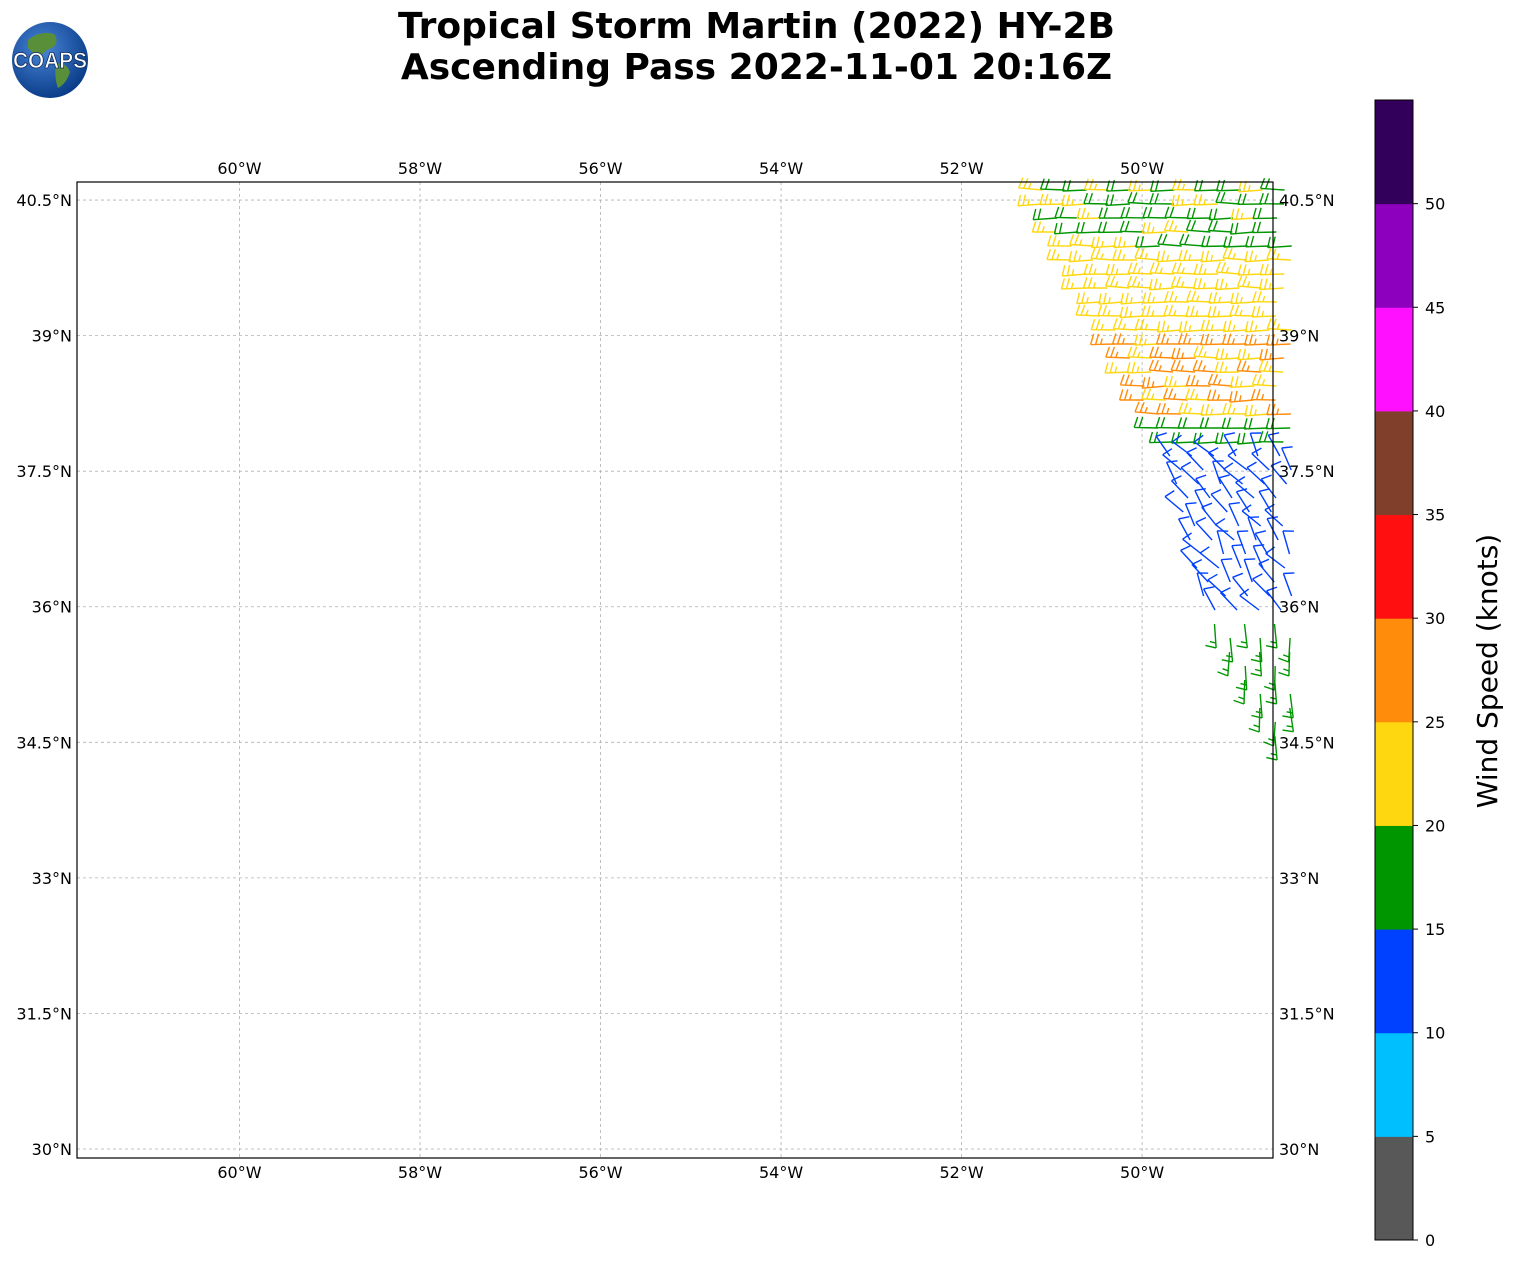  I want to click on lat-tick-label-right: 37.5°N, so click(1307, 471).